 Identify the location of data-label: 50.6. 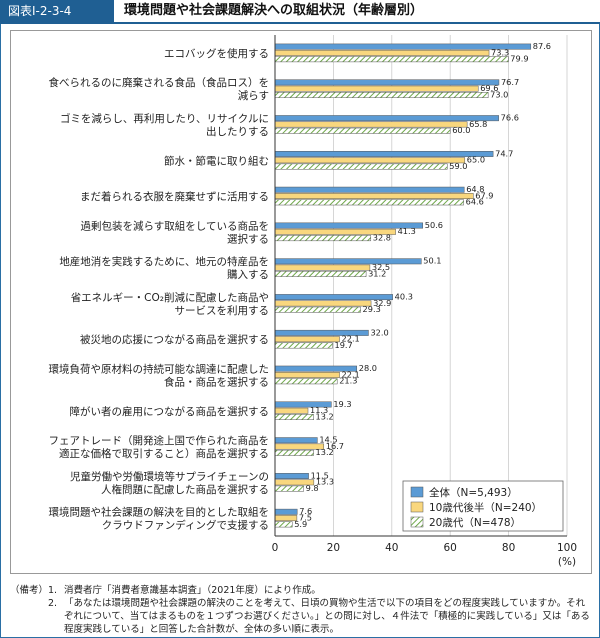
(434, 225).